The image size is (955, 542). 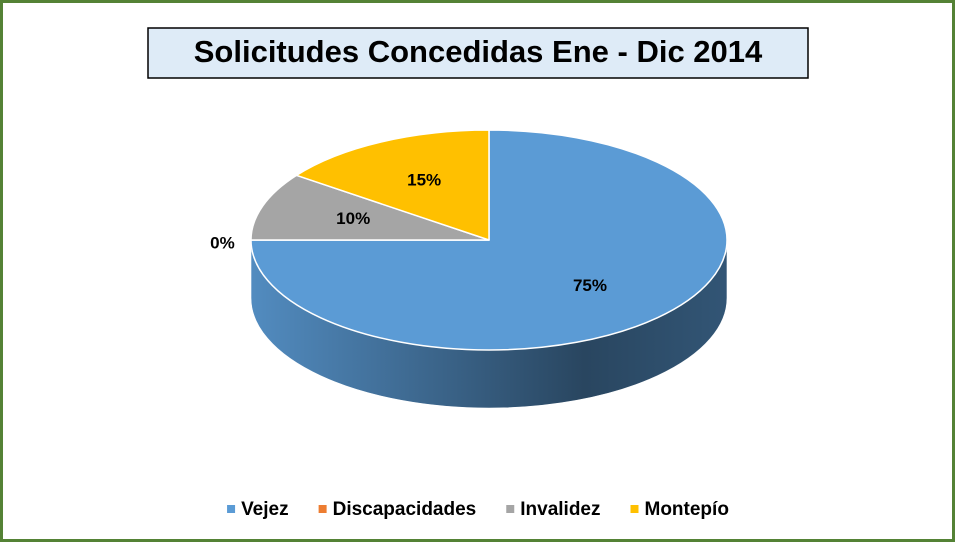 I want to click on data-label: 15%, so click(x=424, y=180).